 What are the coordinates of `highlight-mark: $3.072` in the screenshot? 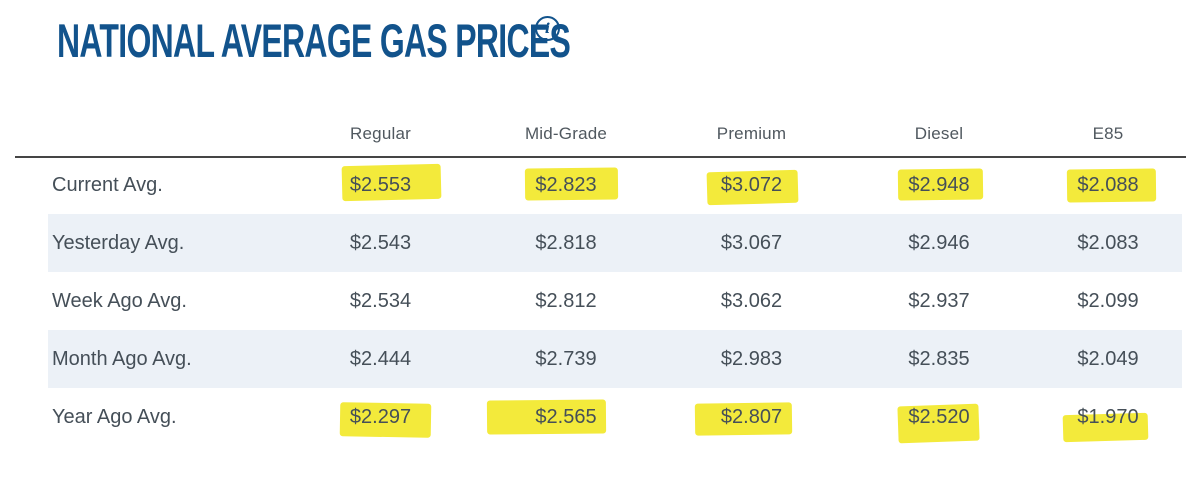 It's located at (751, 184).